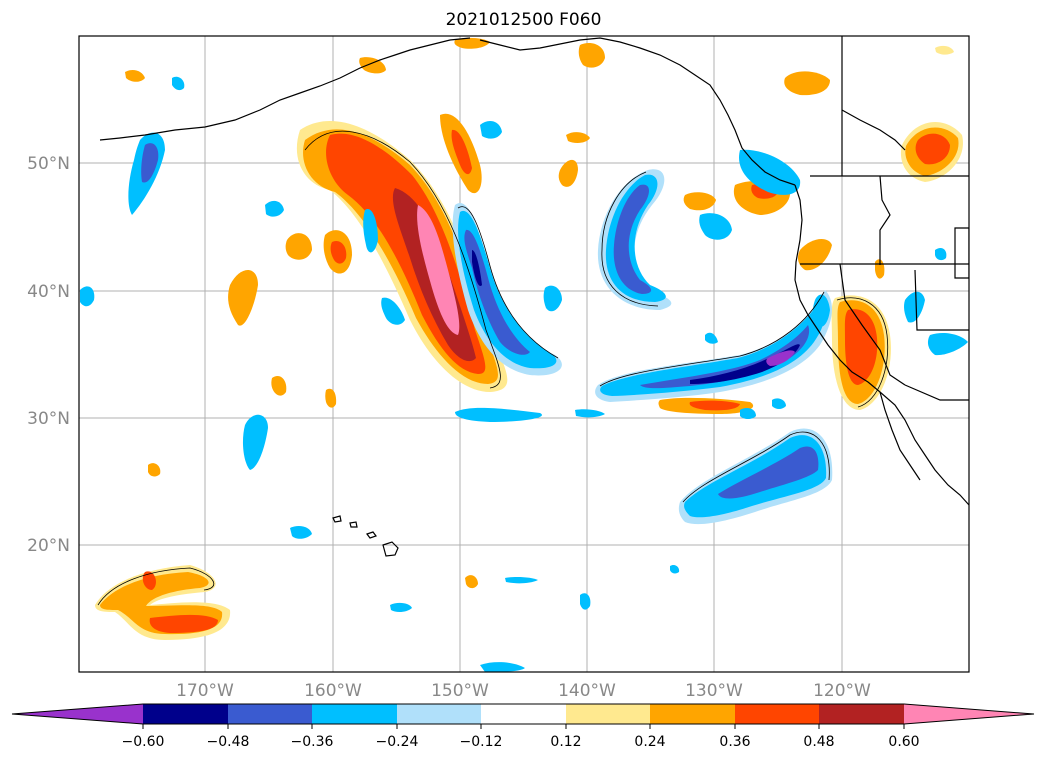 The image size is (1047, 763). What do you see at coordinates (587, 691) in the screenshot?
I see `lon-label-140w: 140°W` at bounding box center [587, 691].